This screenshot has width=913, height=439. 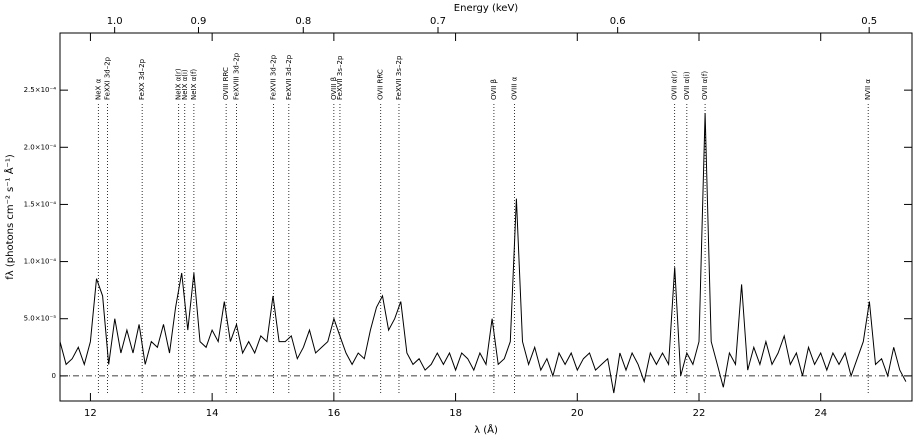 What do you see at coordinates (40, 204) in the screenshot?
I see `y-tick-label: 1.5×10⁻⁴` at bounding box center [40, 204].